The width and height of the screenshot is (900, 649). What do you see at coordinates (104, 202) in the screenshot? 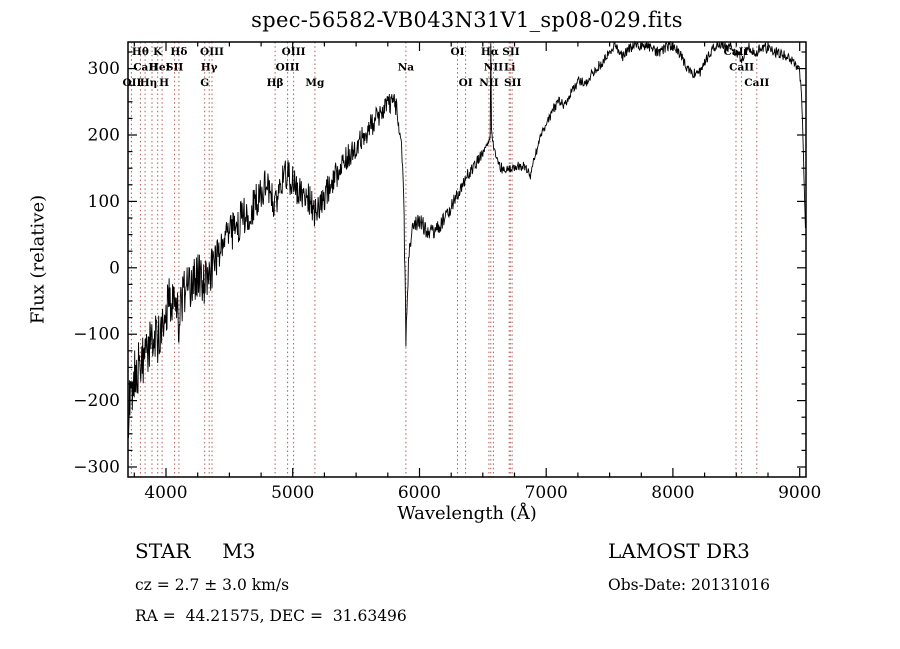
I see `y-tick-label: 100` at bounding box center [104, 202].